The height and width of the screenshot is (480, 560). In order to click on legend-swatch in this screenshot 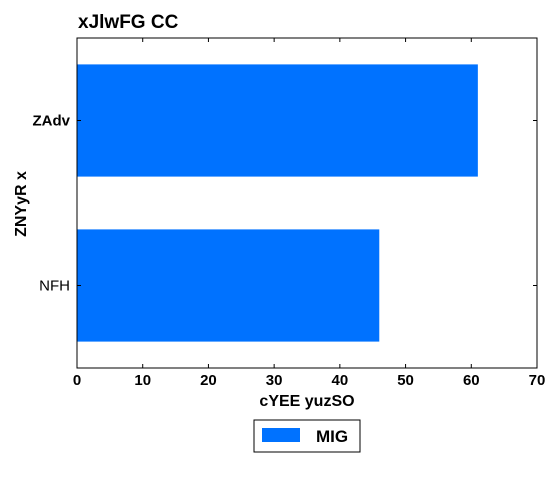, I will do `click(281, 435)`.